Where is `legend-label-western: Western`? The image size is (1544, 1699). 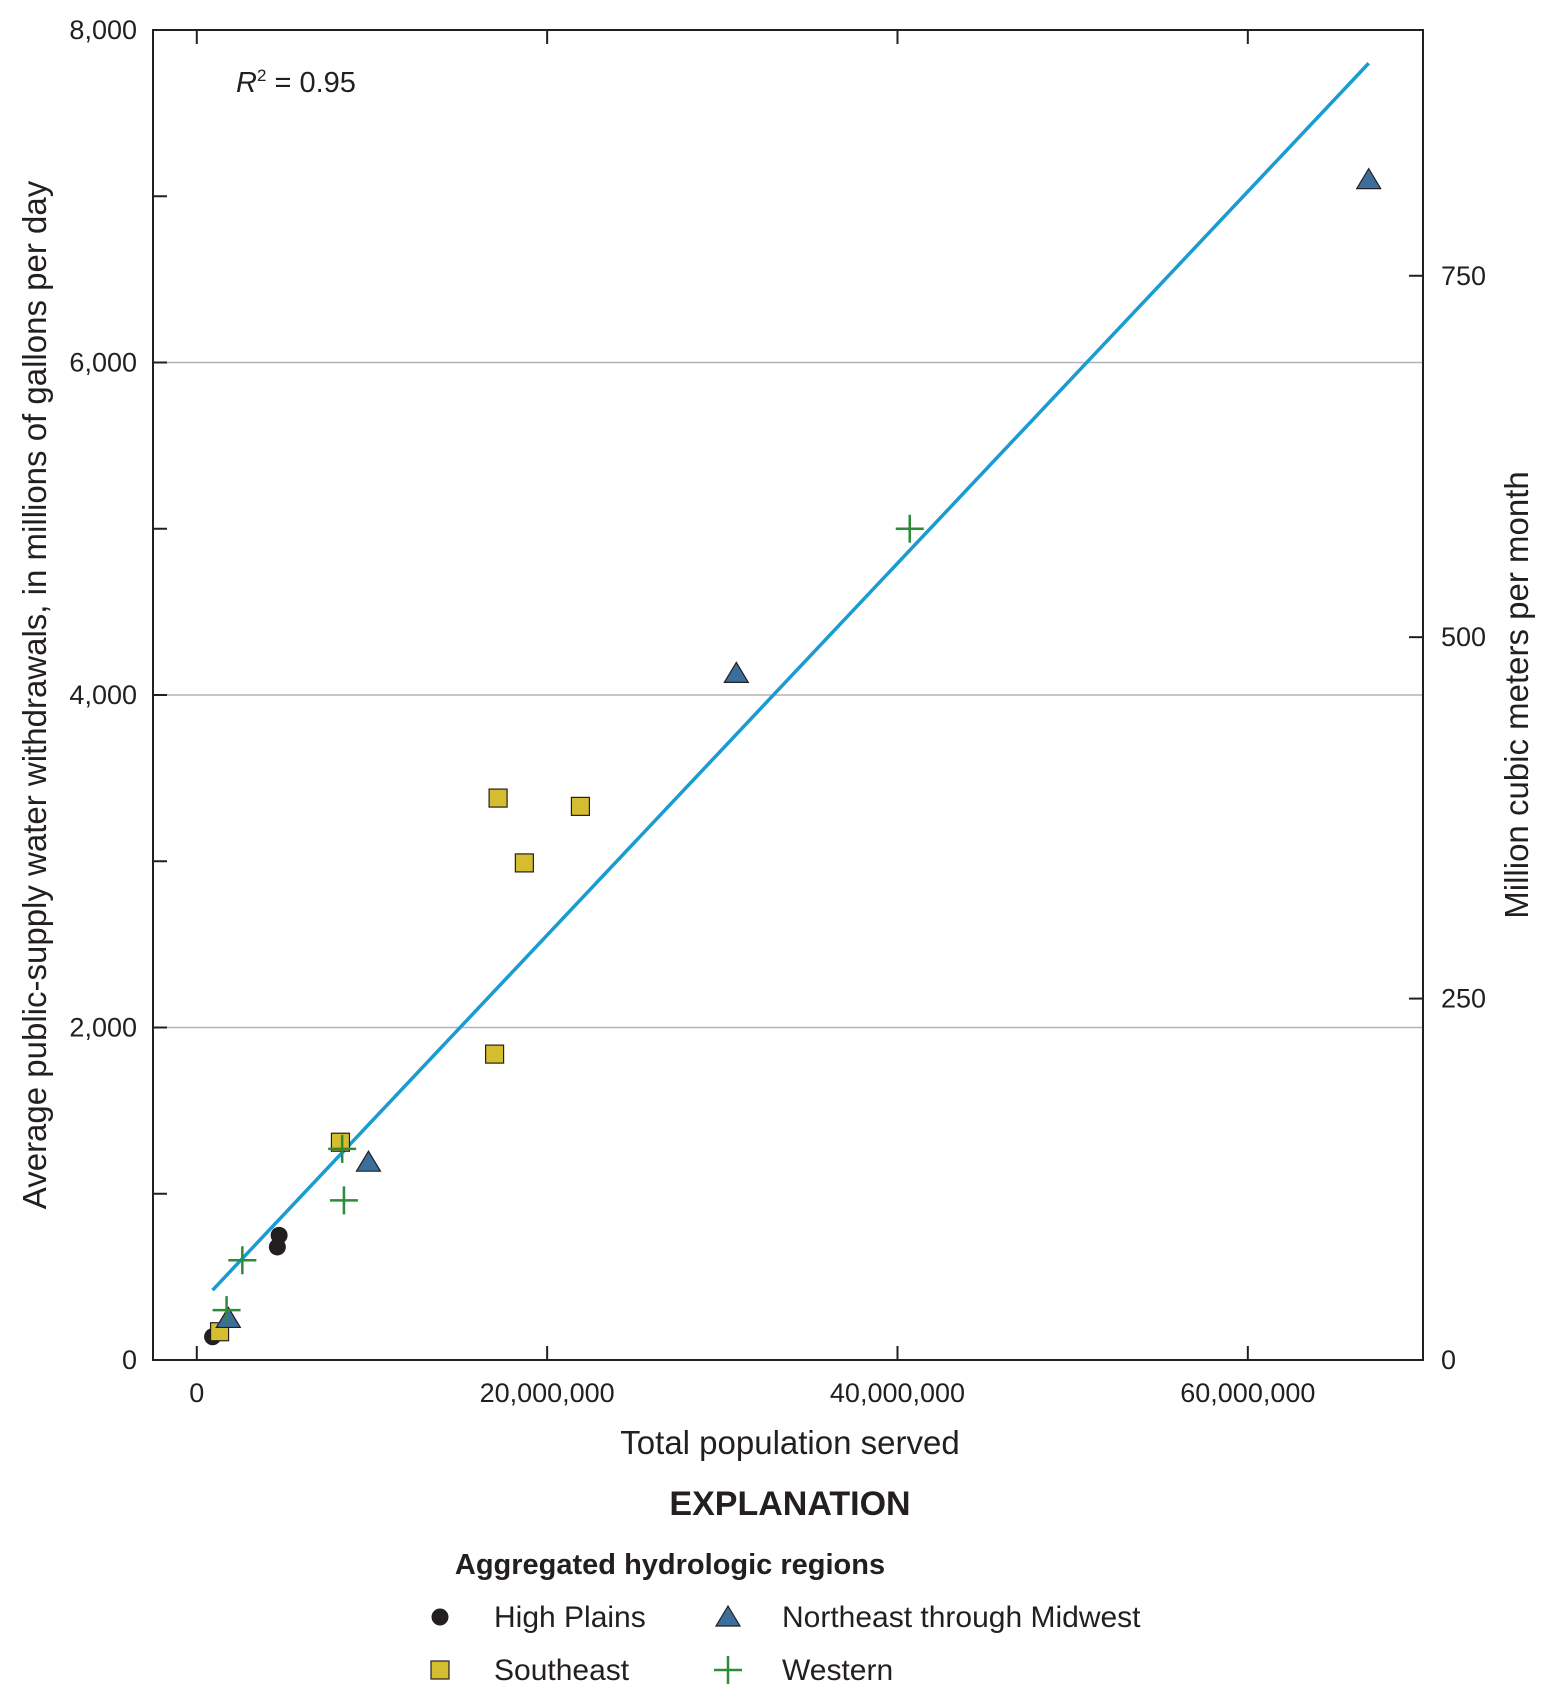 legend-label-western: Western is located at coordinates (837, 1670).